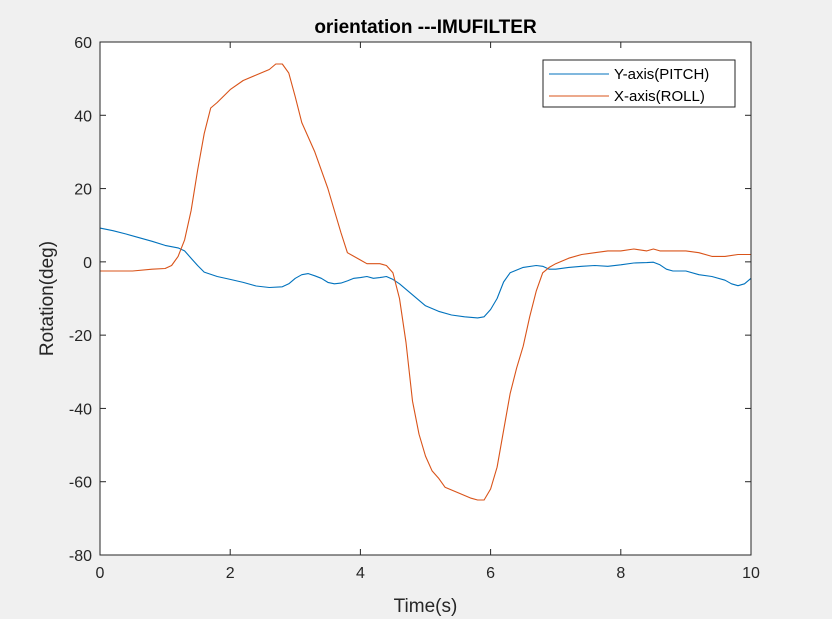 This screenshot has height=619, width=832. I want to click on x-tick-label: 8, so click(620, 573).